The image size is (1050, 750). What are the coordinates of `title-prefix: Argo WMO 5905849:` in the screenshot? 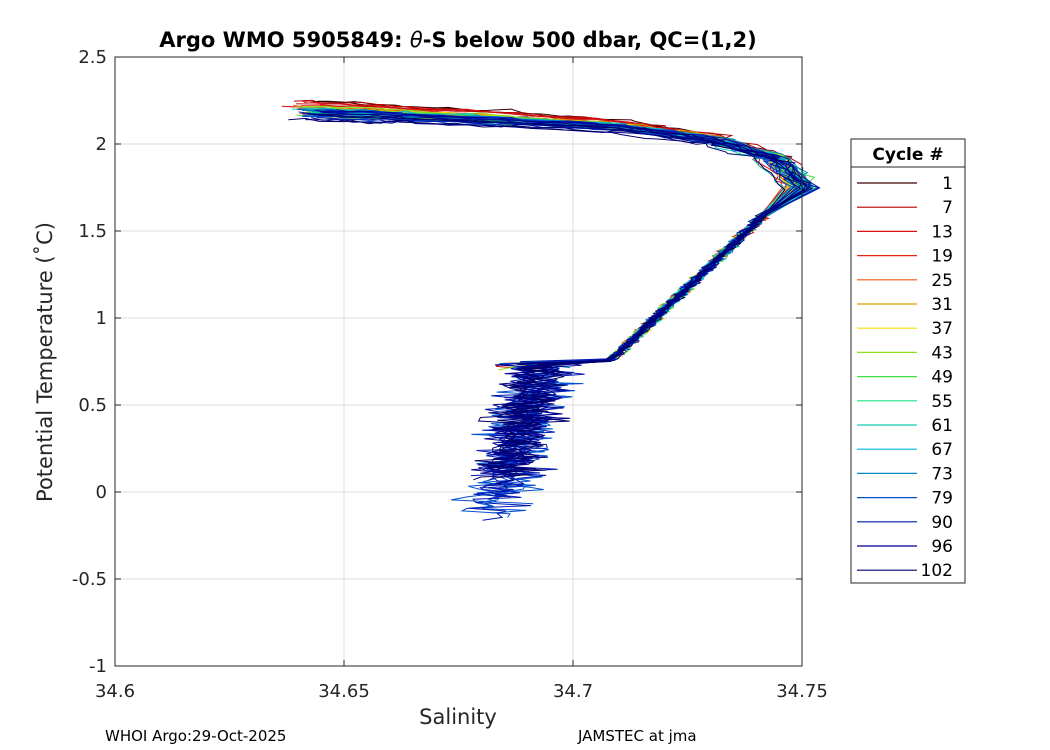 It's located at (284, 40).